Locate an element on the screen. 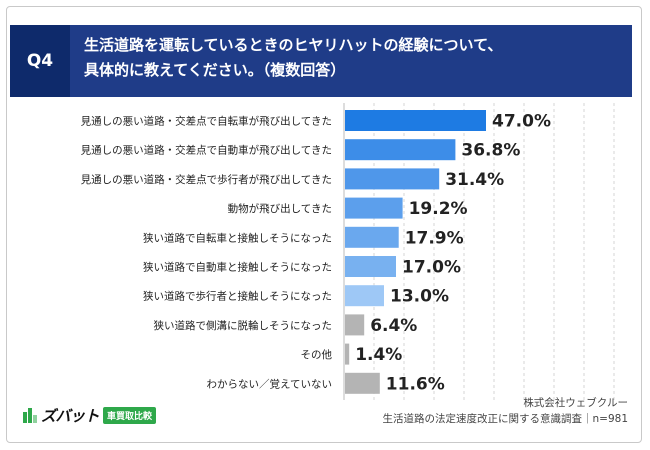  value-label: 19.2% is located at coordinates (438, 209).